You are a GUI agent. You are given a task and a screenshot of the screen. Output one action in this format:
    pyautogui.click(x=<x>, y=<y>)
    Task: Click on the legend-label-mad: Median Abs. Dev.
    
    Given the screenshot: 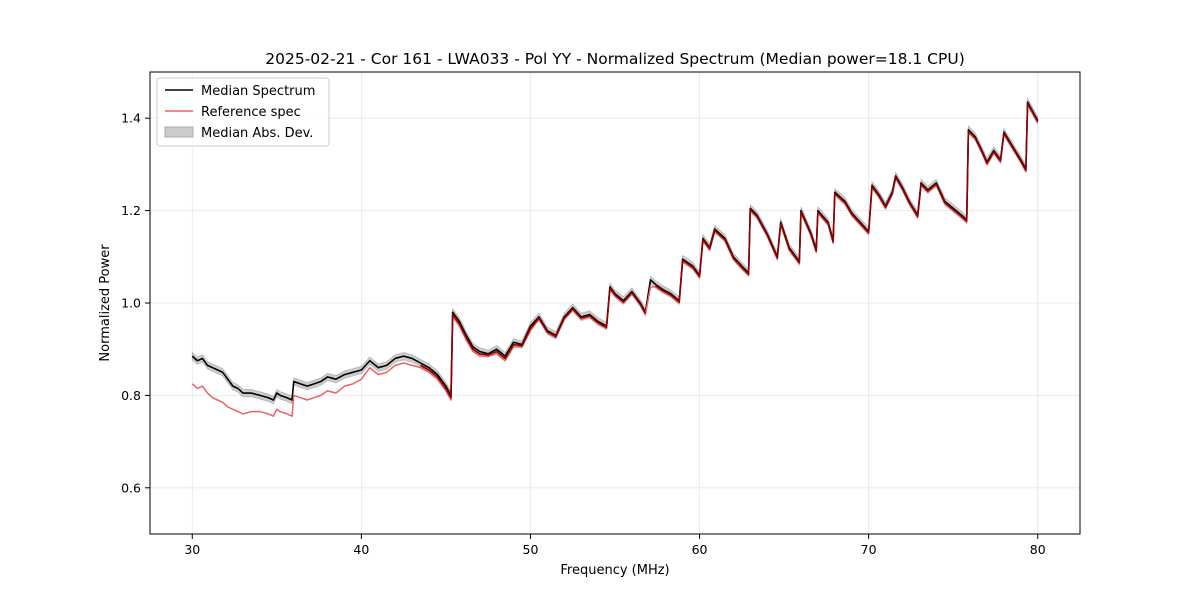 What is the action you would take?
    pyautogui.click(x=257, y=133)
    